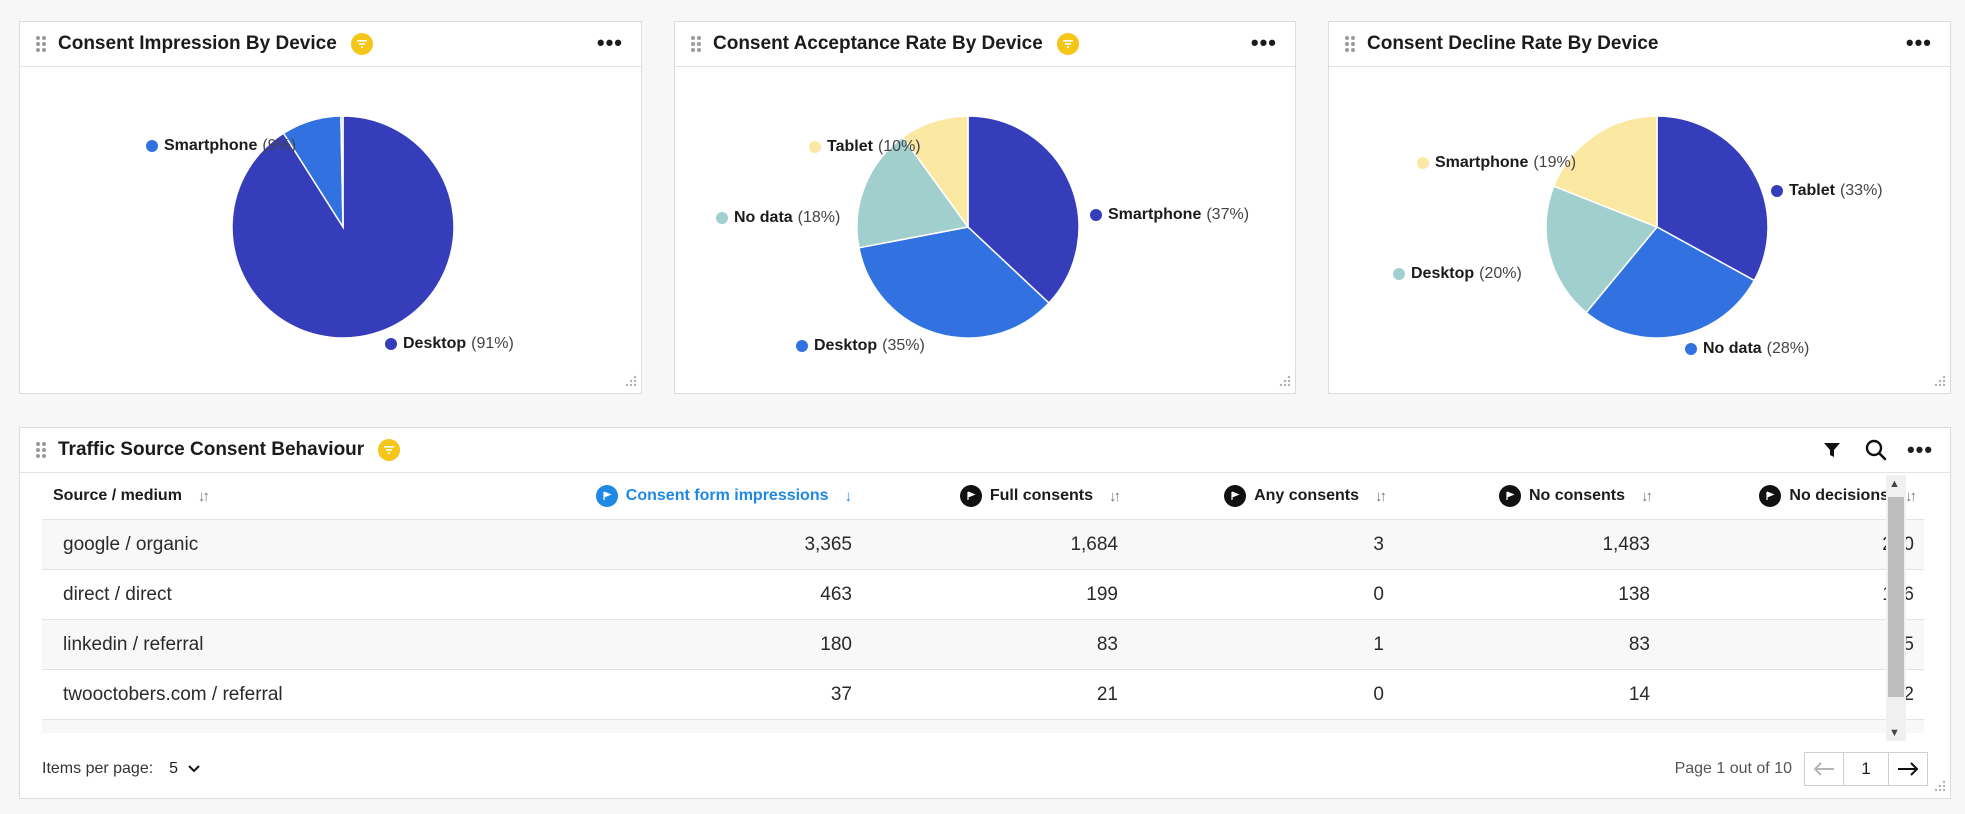 Image resolution: width=1965 pixels, height=814 pixels. What do you see at coordinates (1894, 733) in the screenshot?
I see `scroll-down-icon: ▼` at bounding box center [1894, 733].